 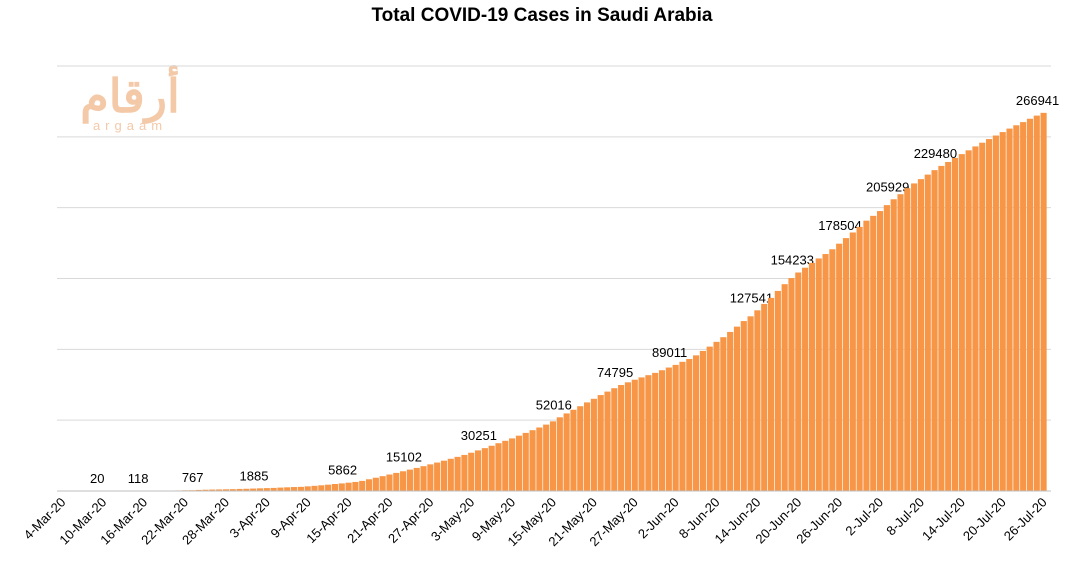 What do you see at coordinates (452, 519) in the screenshot?
I see `x-tick-label: 3-May-20` at bounding box center [452, 519].